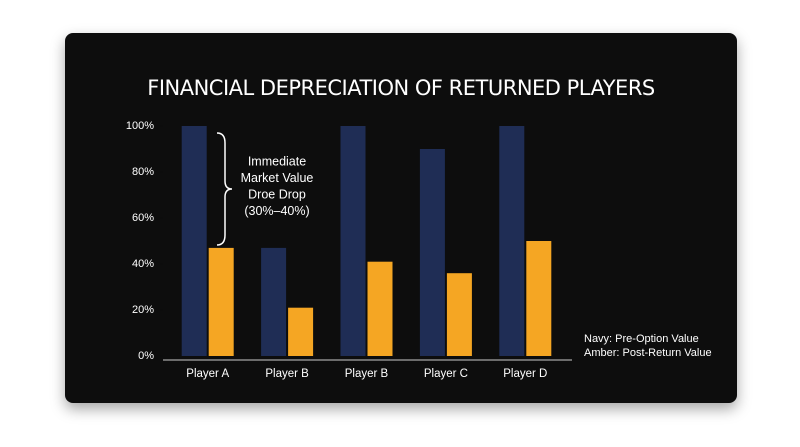 Image resolution: width=800 pixels, height=447 pixels. Describe the element at coordinates (277, 161) in the screenshot. I see `annotation: Immediate` at that location.